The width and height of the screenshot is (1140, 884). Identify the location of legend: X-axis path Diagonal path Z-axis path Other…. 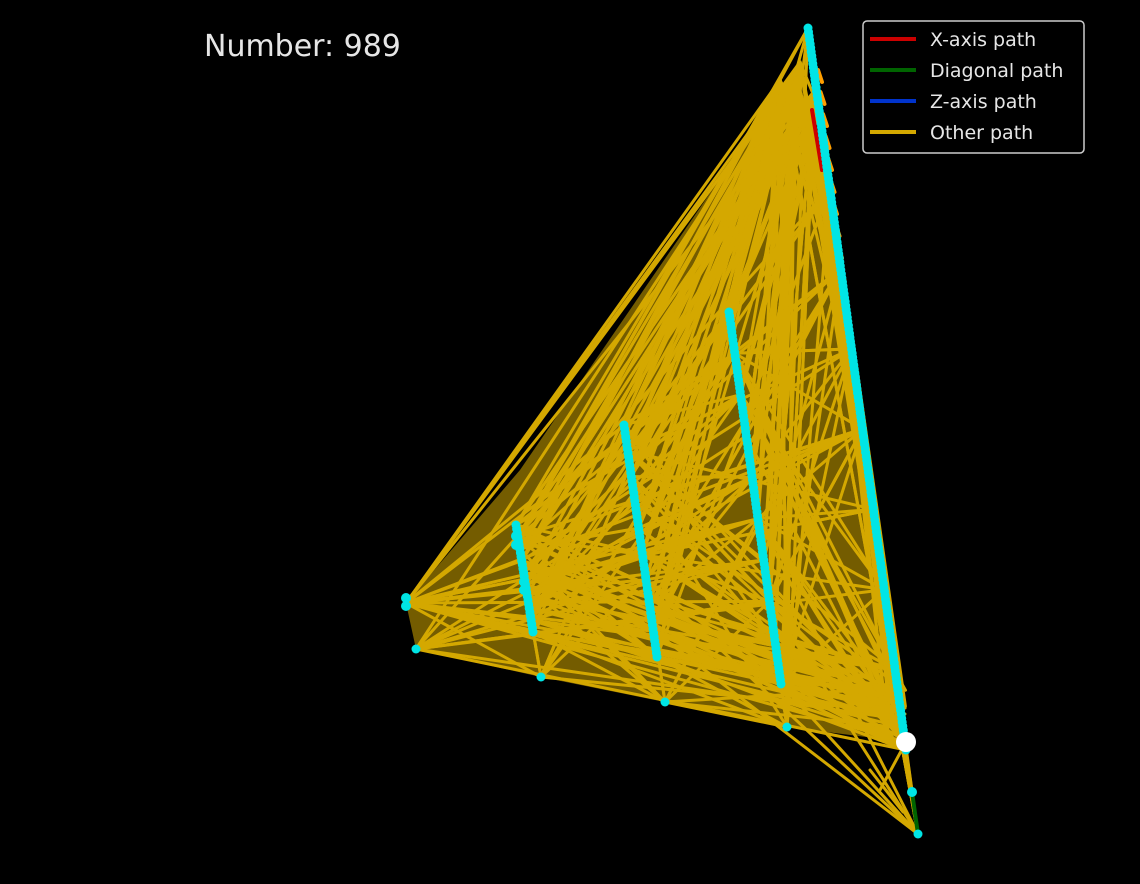
(973, 87).